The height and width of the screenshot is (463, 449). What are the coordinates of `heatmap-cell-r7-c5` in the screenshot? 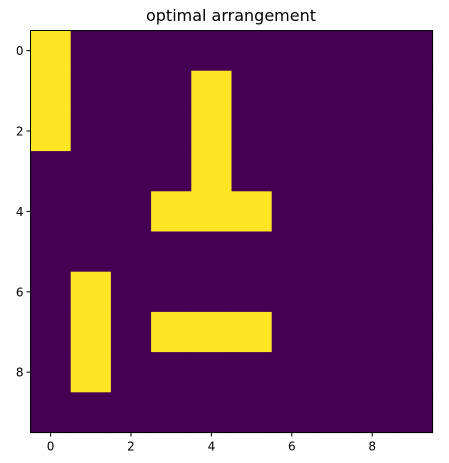 It's located at (252, 332).